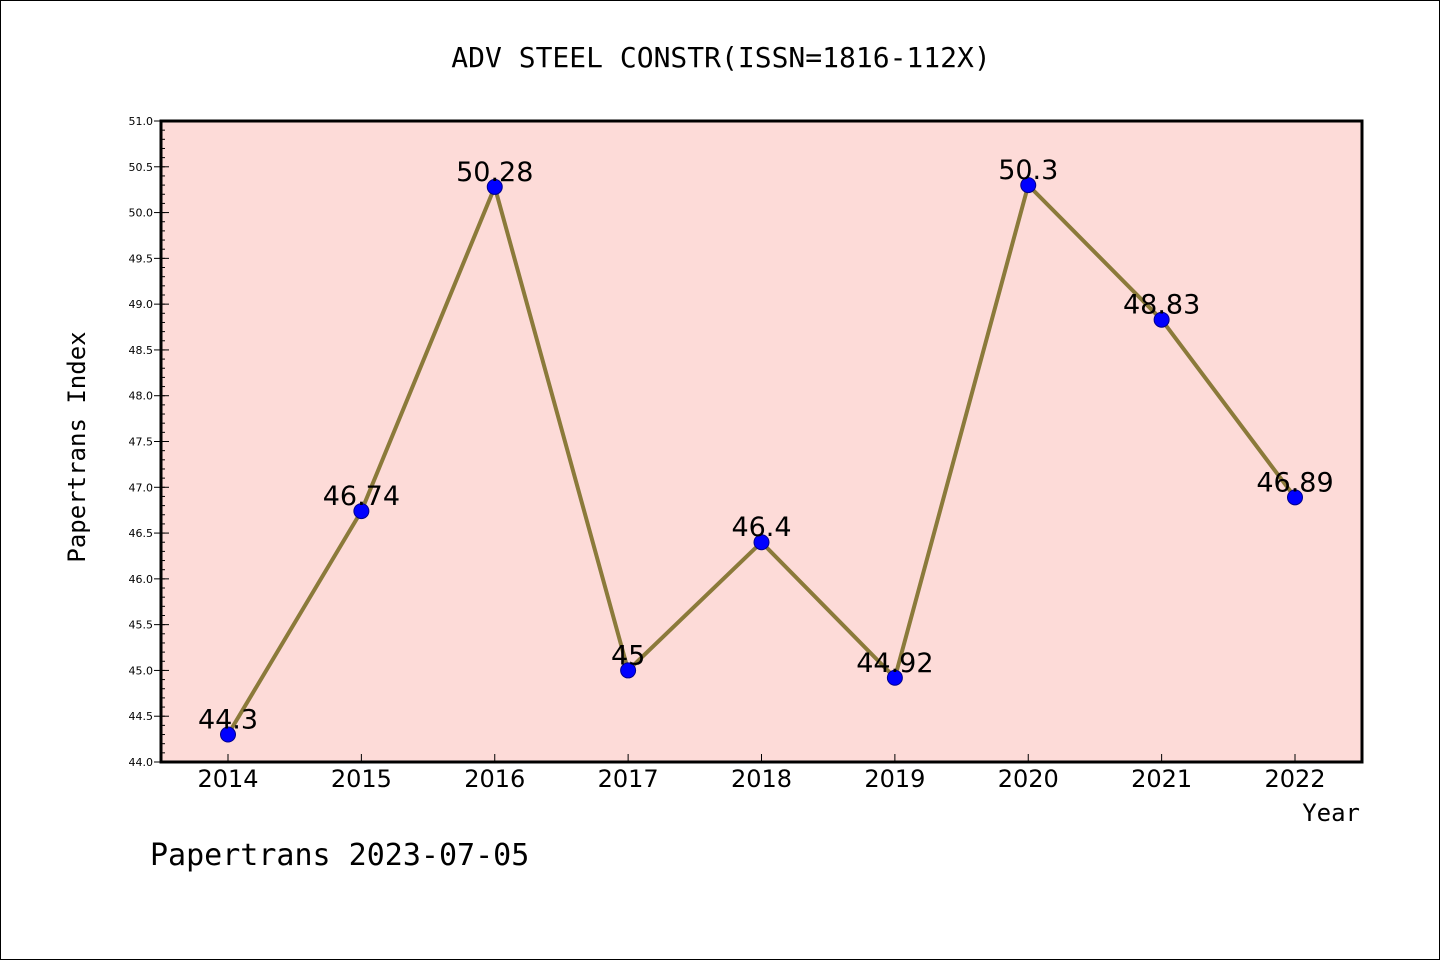 The height and width of the screenshot is (960, 1440). What do you see at coordinates (1028, 170) in the screenshot?
I see `data-label: 50.3` at bounding box center [1028, 170].